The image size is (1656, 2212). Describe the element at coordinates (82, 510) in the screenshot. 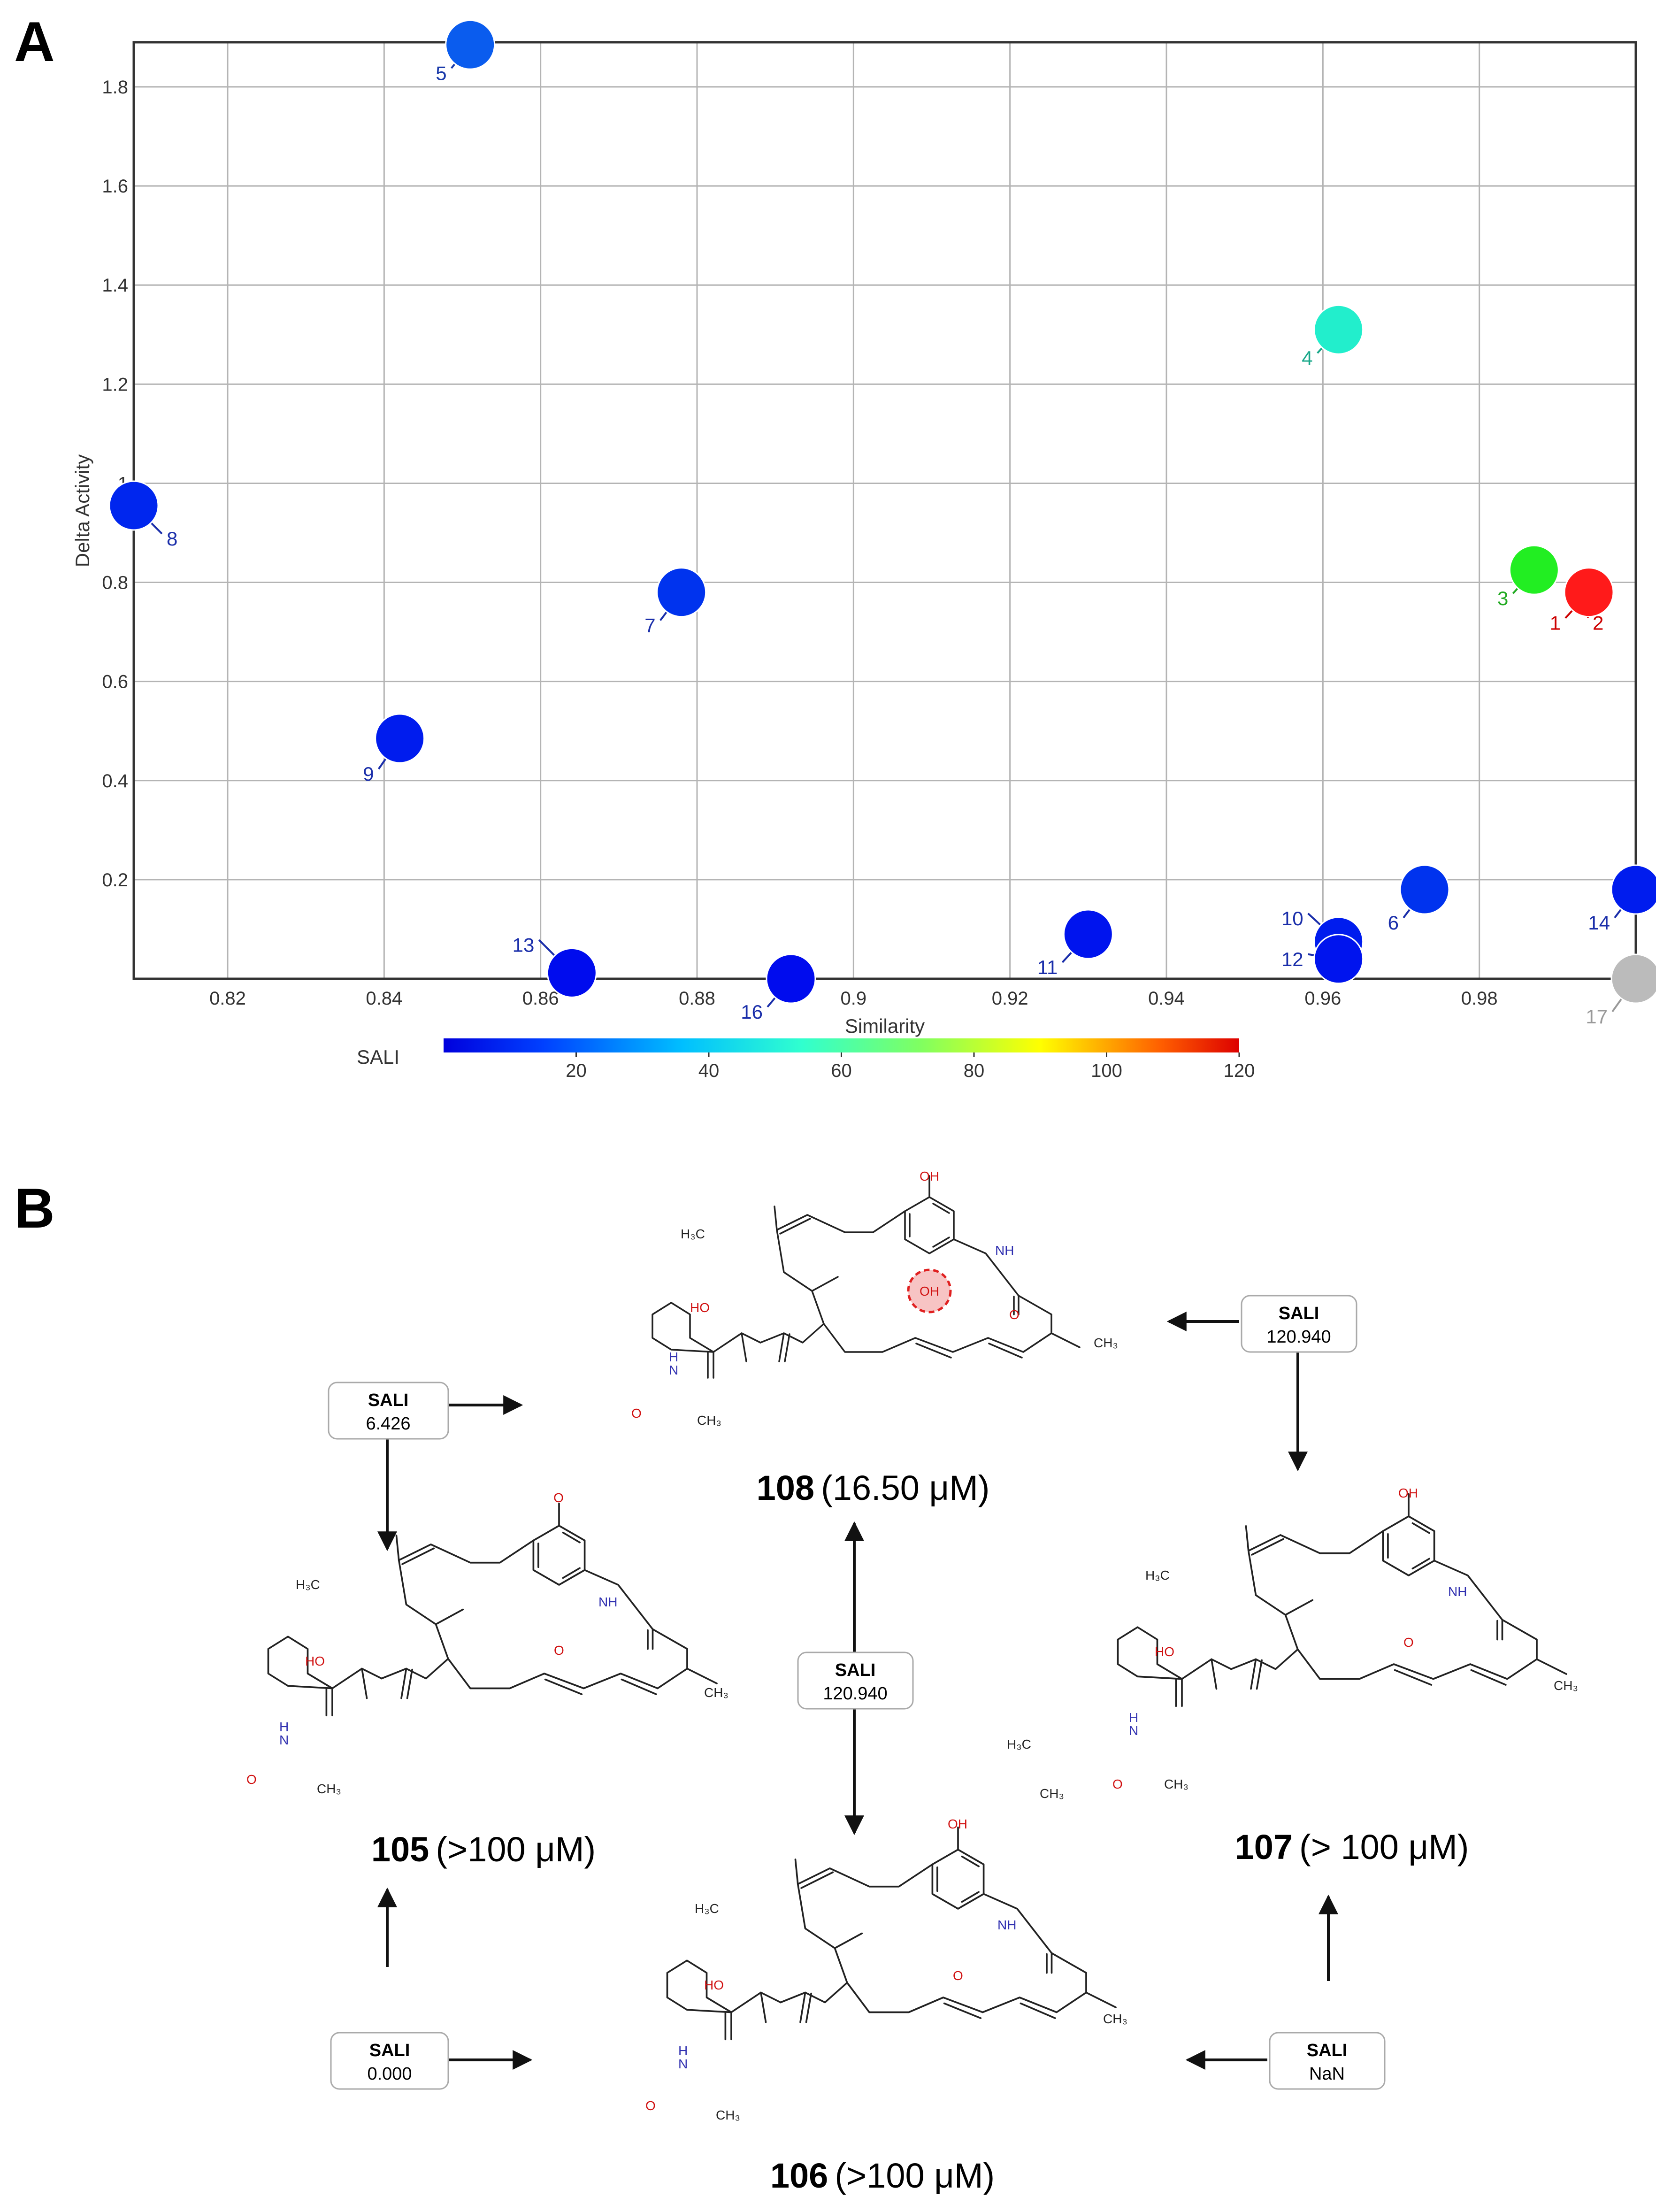

I see `y-axis-label: Delta Activity` at that location.